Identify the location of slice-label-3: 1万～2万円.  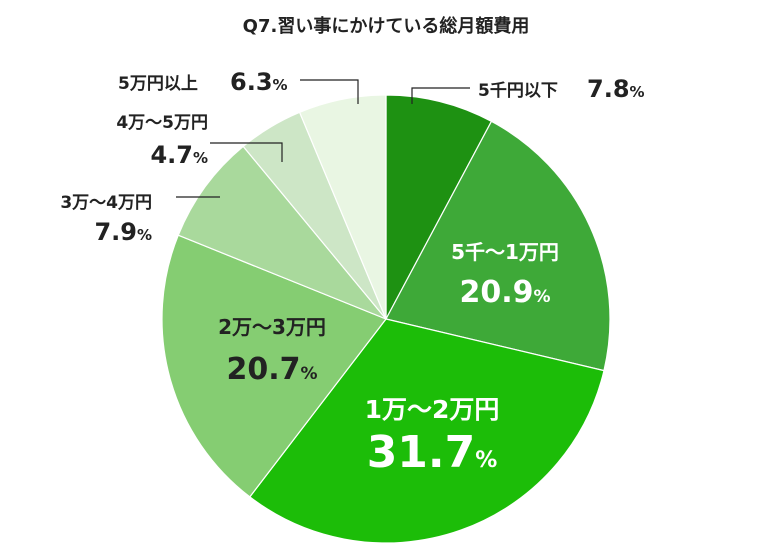
(432, 409).